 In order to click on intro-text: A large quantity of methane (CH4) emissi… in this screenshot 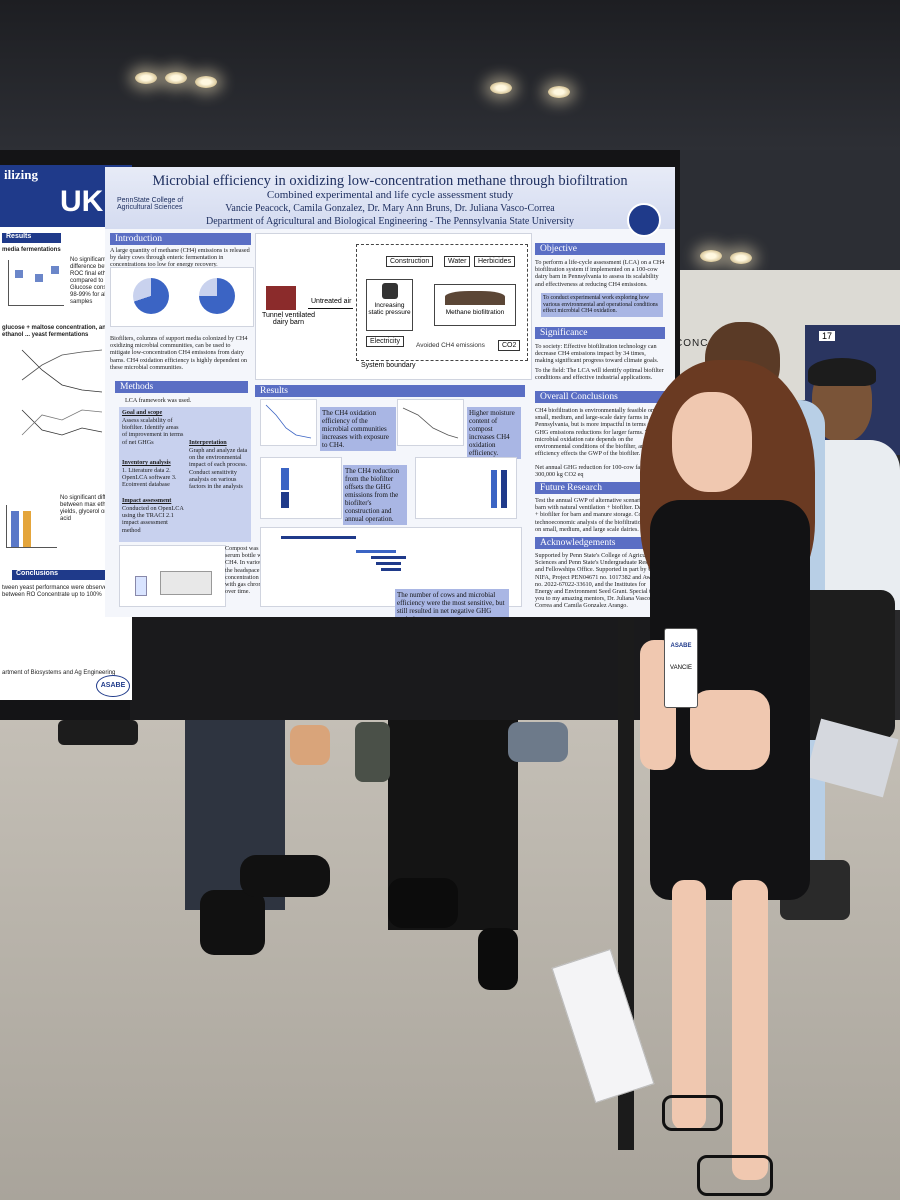, I will do `click(180, 258)`.